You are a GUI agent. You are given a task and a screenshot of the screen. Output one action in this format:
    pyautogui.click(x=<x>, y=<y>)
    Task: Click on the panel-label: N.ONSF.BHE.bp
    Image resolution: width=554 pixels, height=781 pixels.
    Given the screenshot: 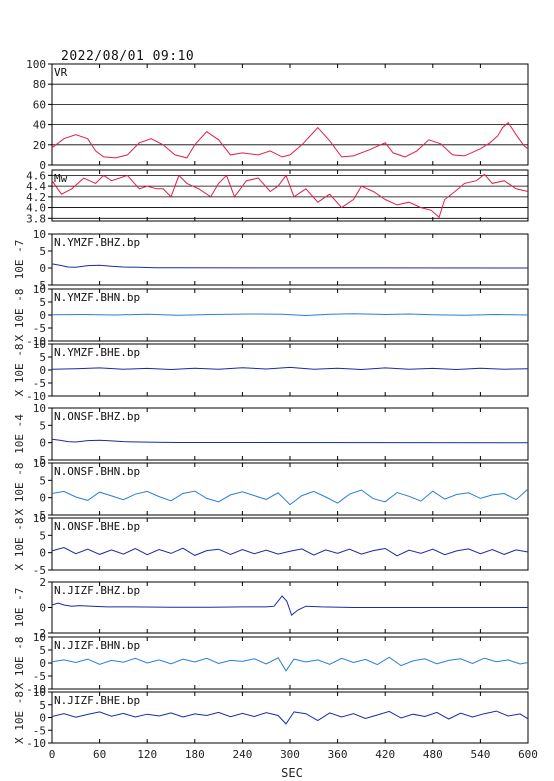 What is the action you would take?
    pyautogui.click(x=97, y=526)
    